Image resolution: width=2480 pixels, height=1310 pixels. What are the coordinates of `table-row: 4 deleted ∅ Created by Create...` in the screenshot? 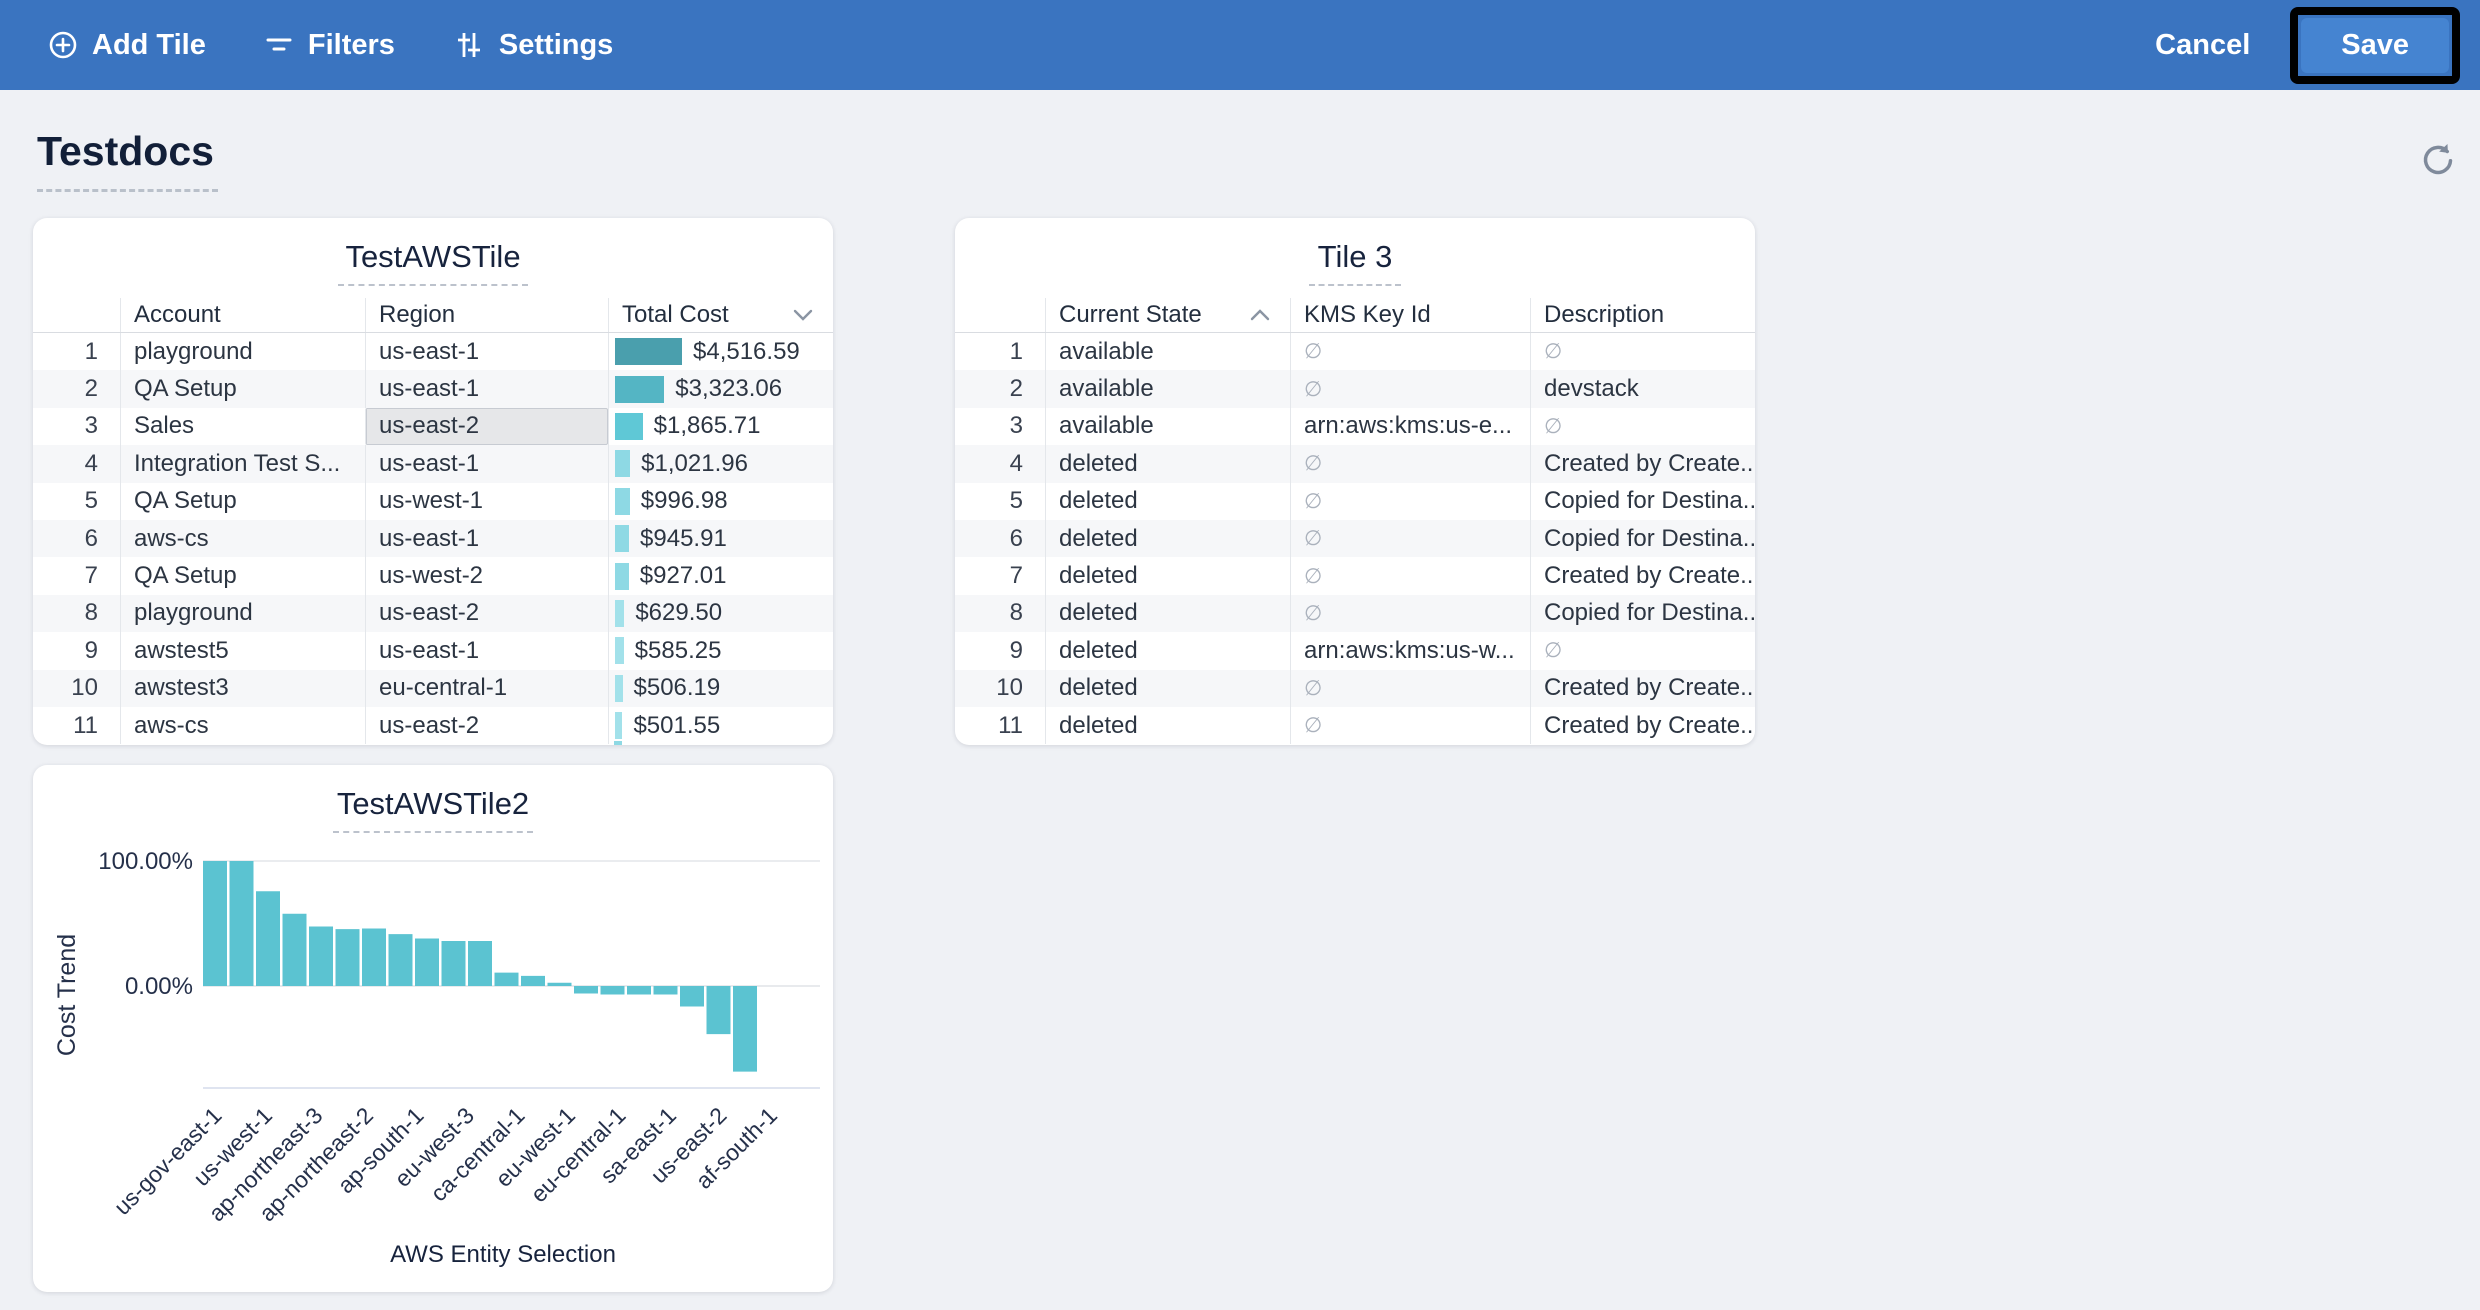 It's located at (1355, 464).